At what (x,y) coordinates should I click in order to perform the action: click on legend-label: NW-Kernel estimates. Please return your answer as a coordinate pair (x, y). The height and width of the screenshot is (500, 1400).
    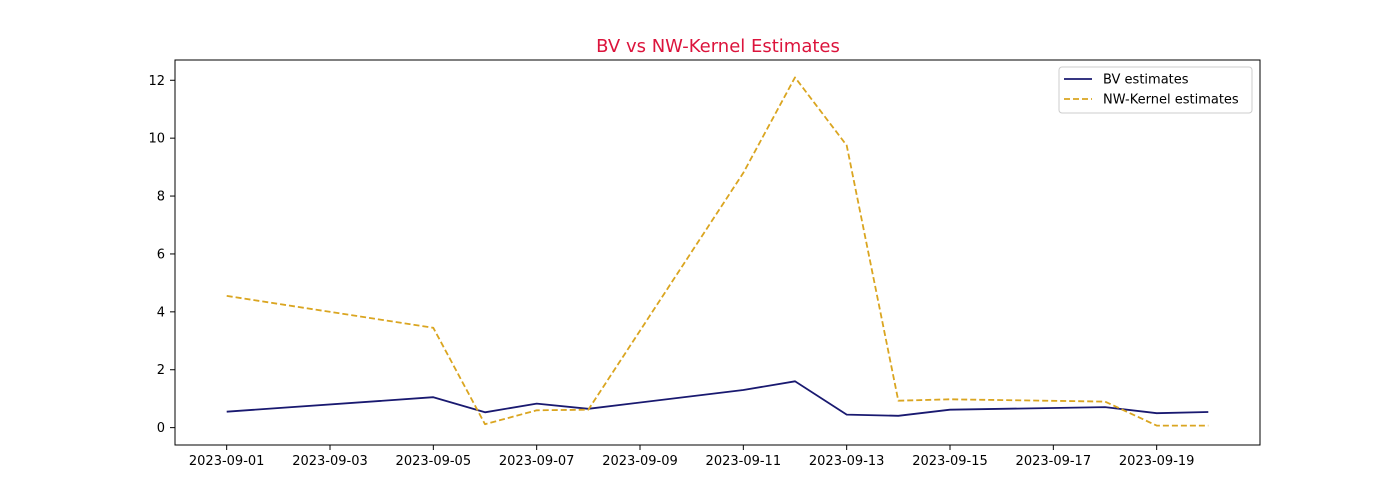
    Looking at the image, I should click on (1171, 100).